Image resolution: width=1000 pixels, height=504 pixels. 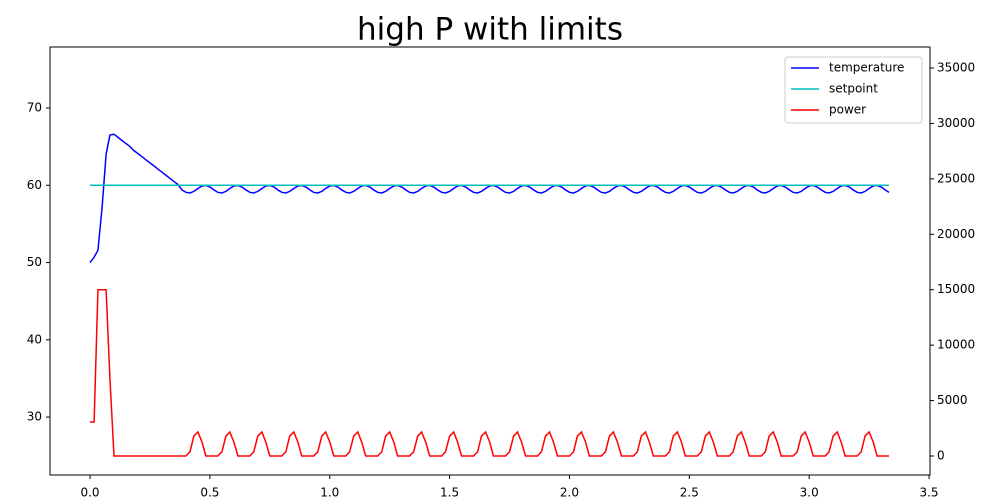 I want to click on y2-tick-label: 25000, so click(x=956, y=178).